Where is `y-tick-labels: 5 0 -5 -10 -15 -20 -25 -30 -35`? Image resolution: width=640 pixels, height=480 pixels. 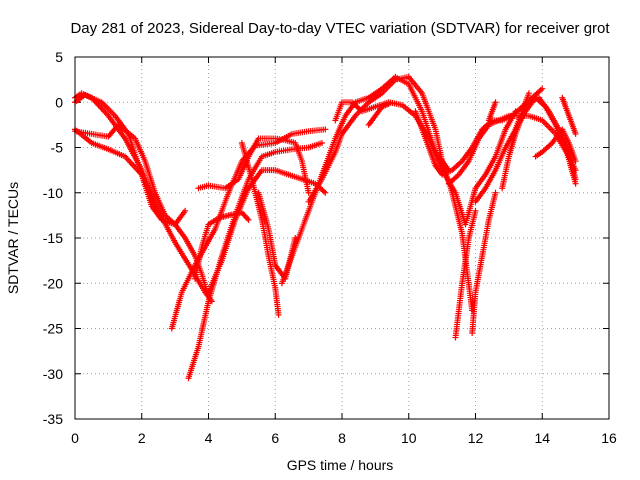
y-tick-labels: 5 0 -5 -10 -15 -20 -25 -30 -35 is located at coordinates (53, 238).